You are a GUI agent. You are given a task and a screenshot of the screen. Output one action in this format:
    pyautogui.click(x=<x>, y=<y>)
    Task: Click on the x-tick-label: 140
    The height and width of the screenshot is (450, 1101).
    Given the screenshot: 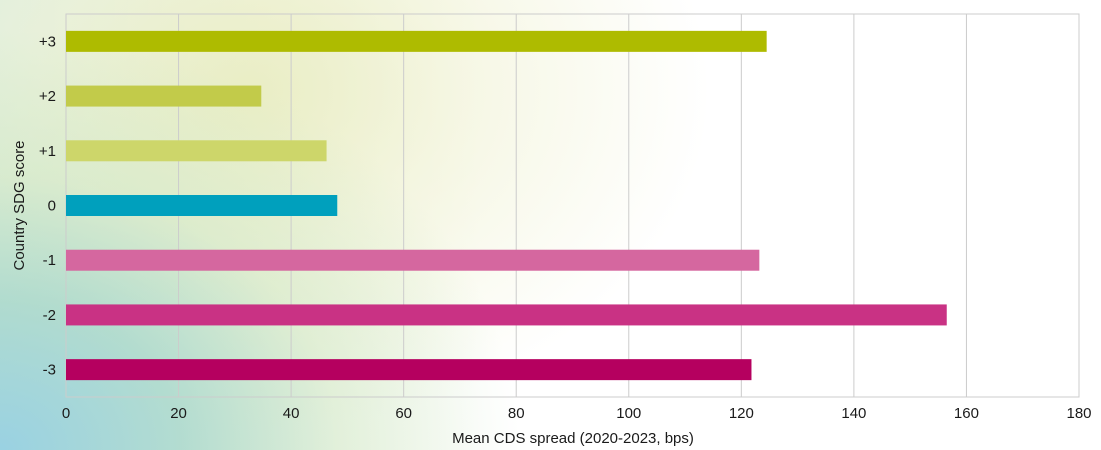 What is the action you would take?
    pyautogui.click(x=853, y=413)
    